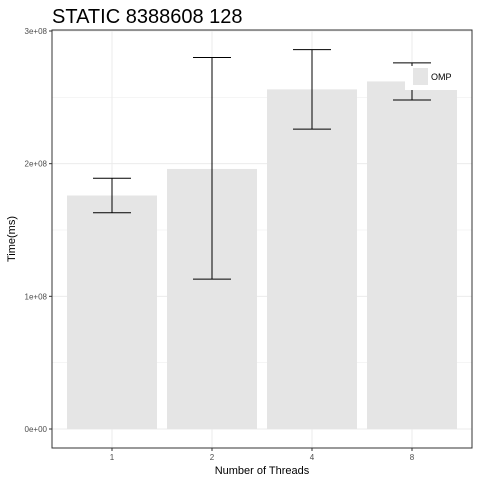 The height and width of the screenshot is (480, 480). I want to click on y-tick-label: 3e+08, so click(36, 31).